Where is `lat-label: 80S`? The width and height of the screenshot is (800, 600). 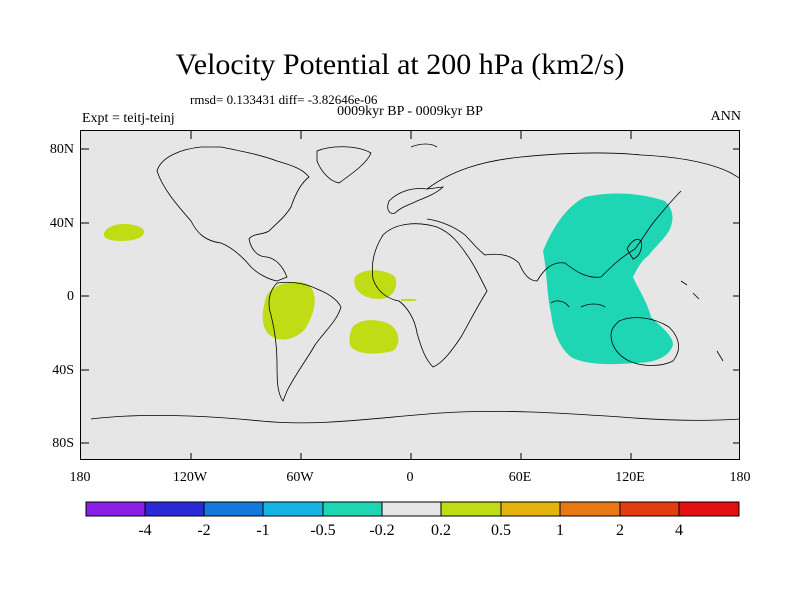 lat-label: 80S is located at coordinates (63, 443).